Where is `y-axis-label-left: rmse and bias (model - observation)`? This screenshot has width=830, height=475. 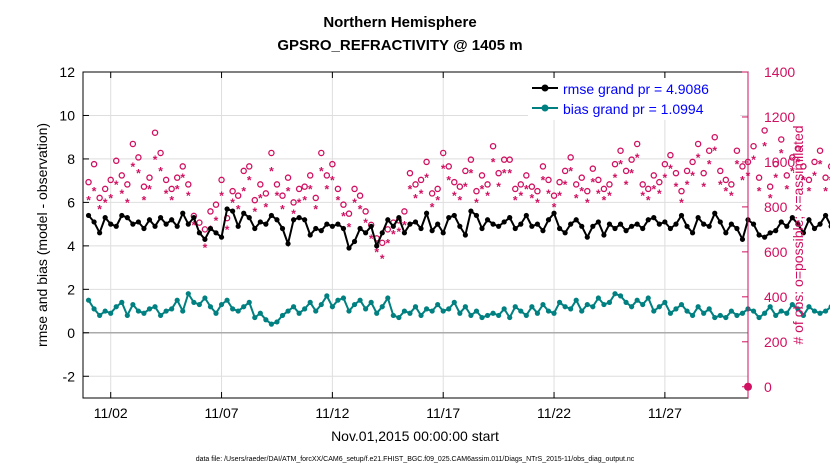 y-axis-label-left: rmse and bias (model - observation) is located at coordinates (42, 235).